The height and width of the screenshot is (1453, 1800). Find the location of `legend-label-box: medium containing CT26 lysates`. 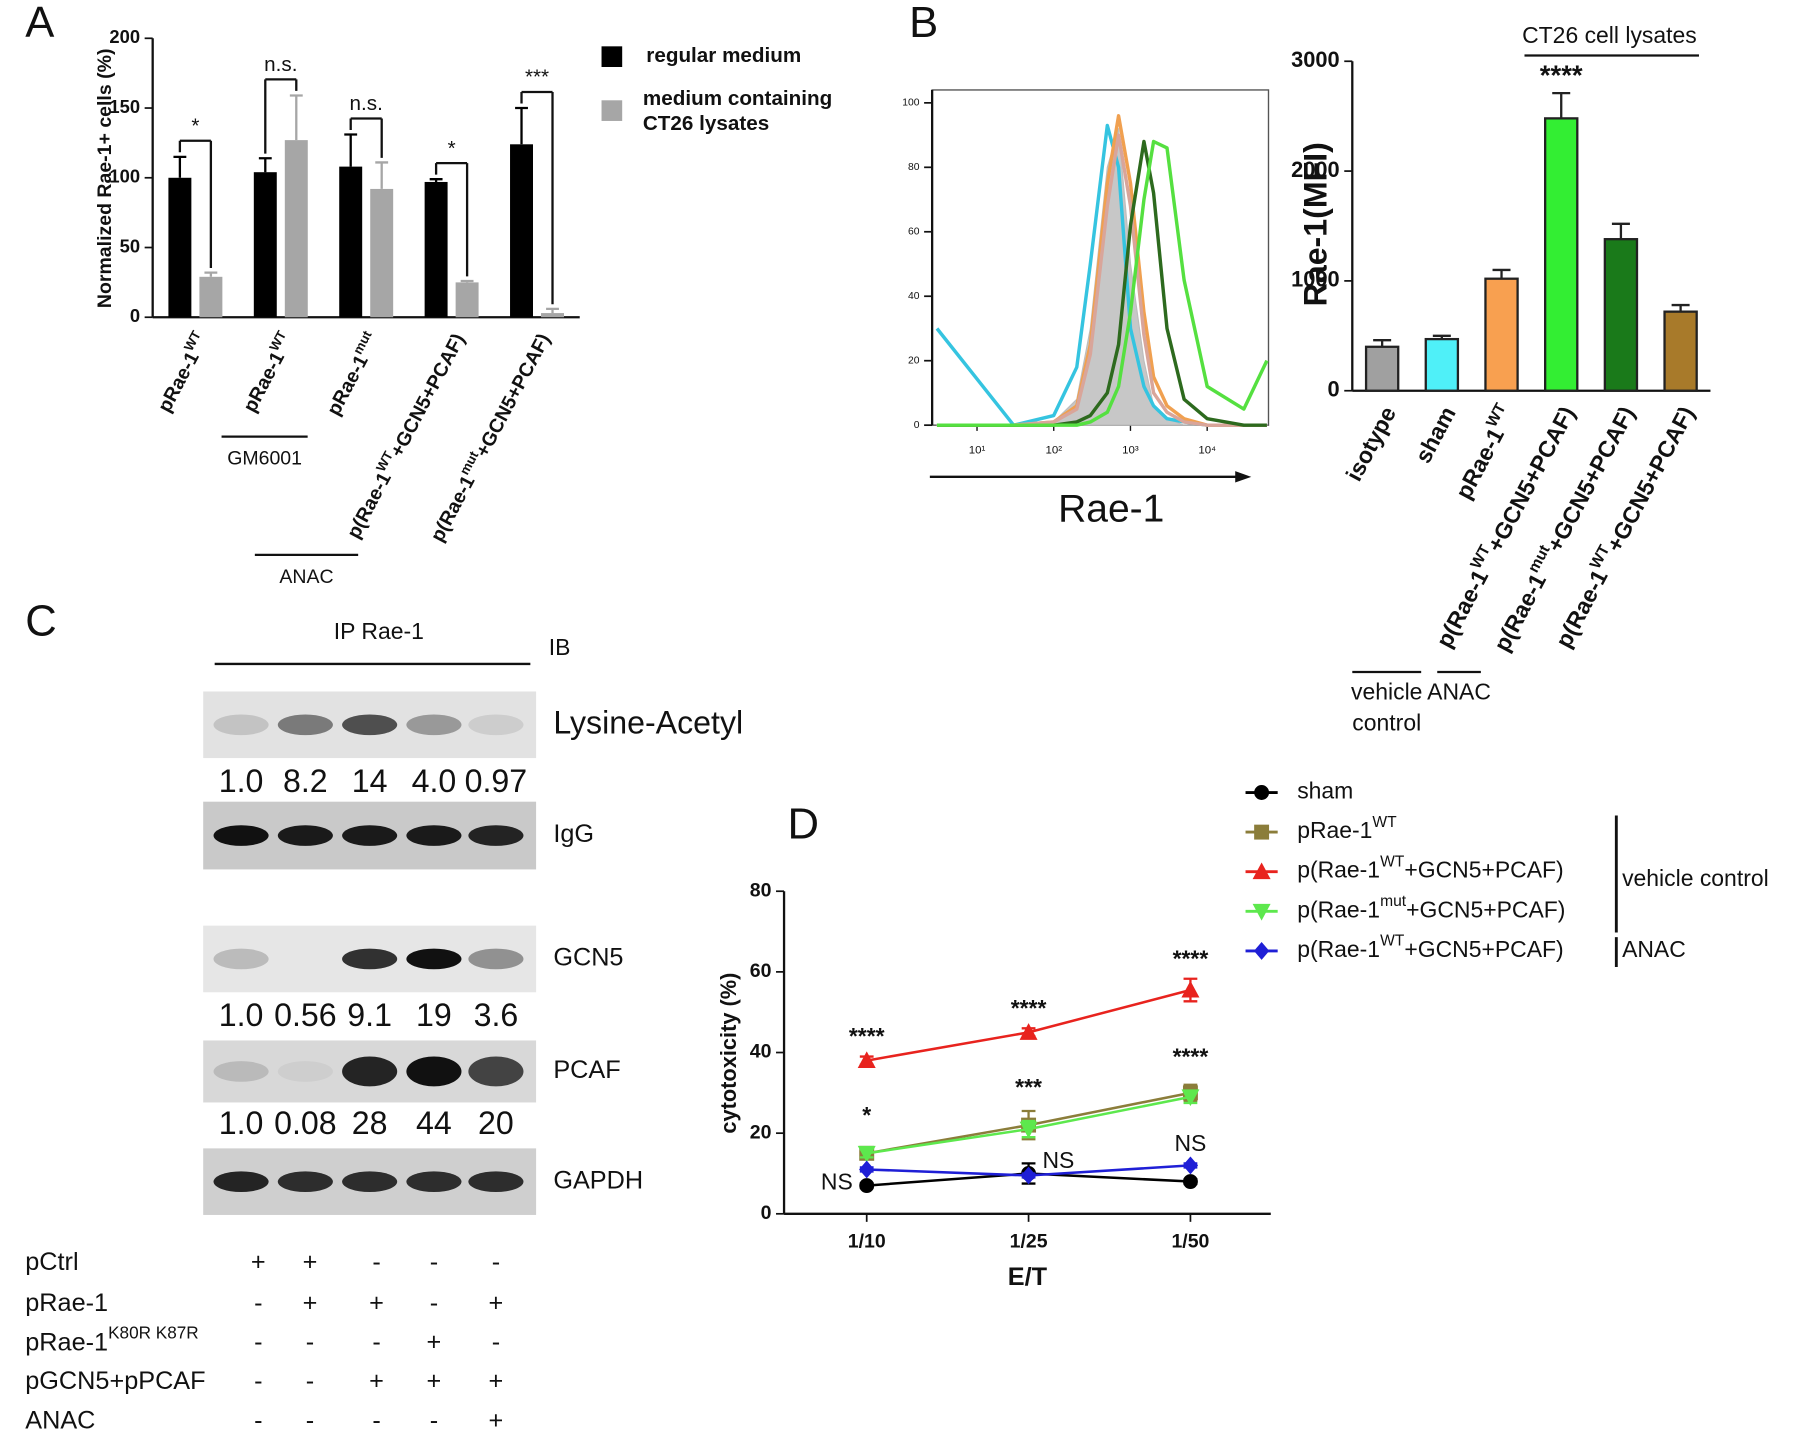

legend-label-box: medium containing CT26 lysates is located at coordinates (737, 111).